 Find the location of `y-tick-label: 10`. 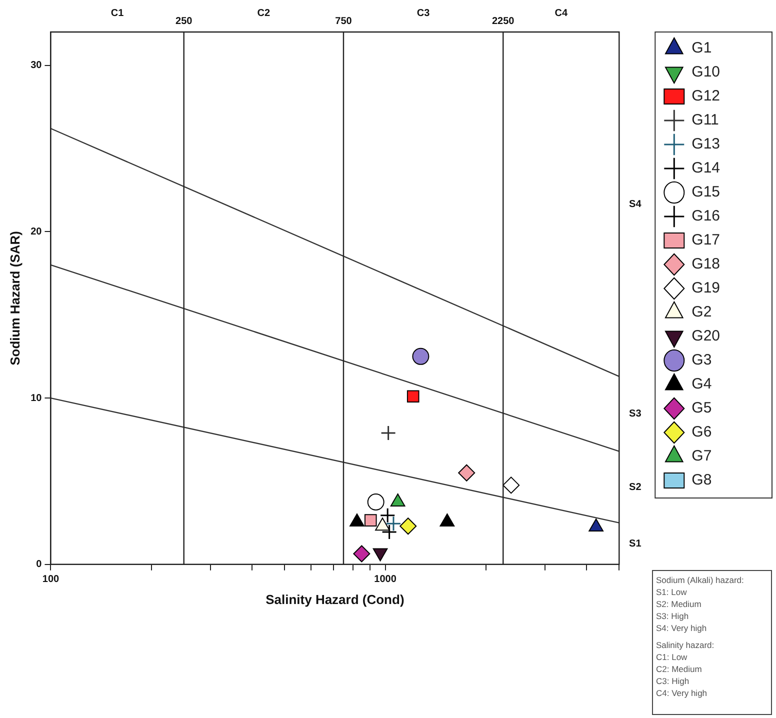

y-tick-label: 10 is located at coordinates (36, 398).